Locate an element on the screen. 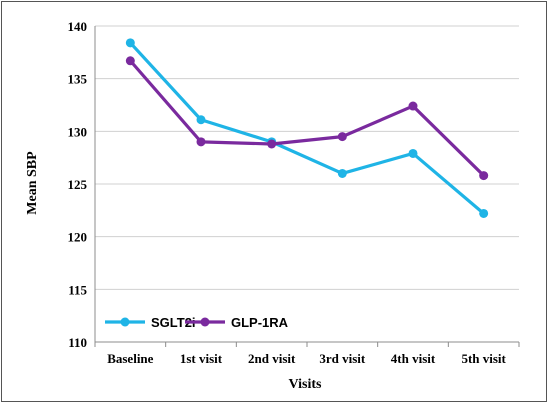 The image size is (550, 406). y-tick-label: 115 is located at coordinates (77, 289).